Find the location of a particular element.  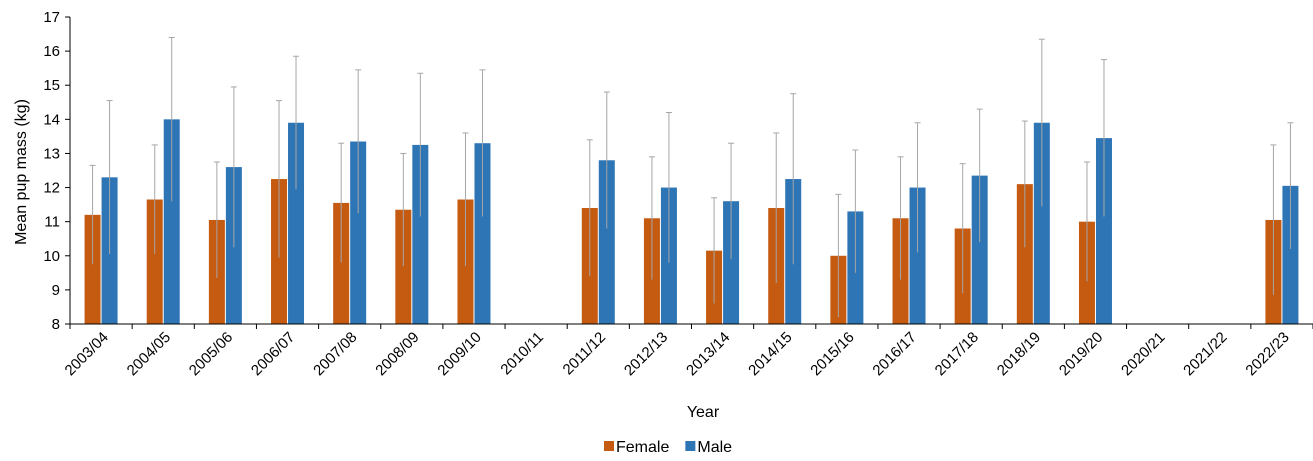

y-tick-label: 17 is located at coordinates (51, 17).